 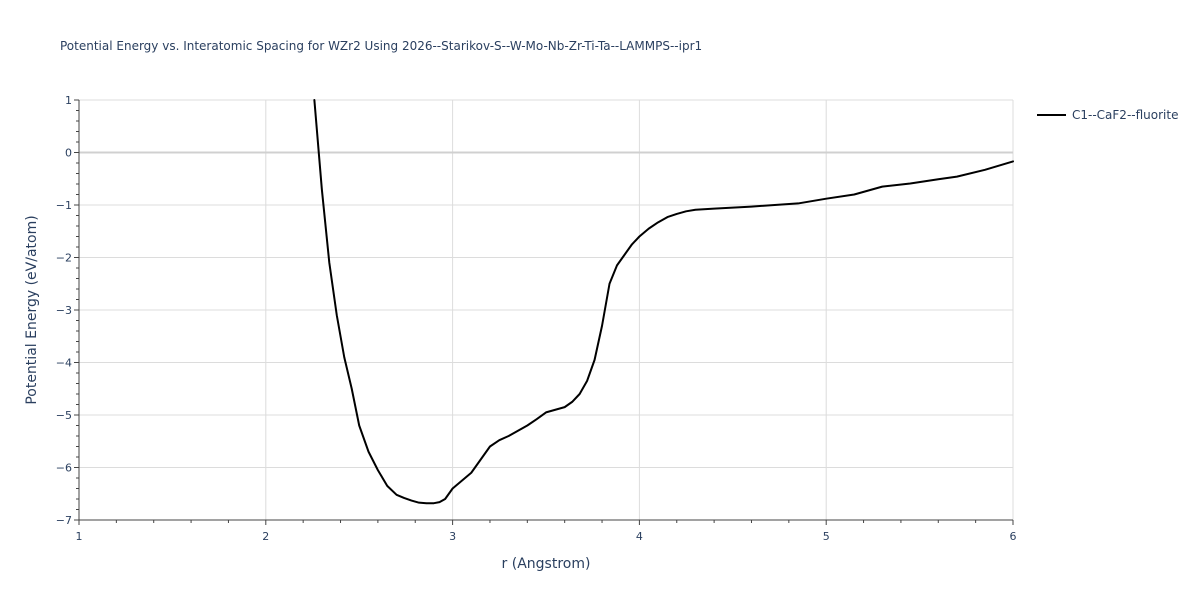 What do you see at coordinates (546, 564) in the screenshot?
I see `x-axis-title: r (Angstrom)` at bounding box center [546, 564].